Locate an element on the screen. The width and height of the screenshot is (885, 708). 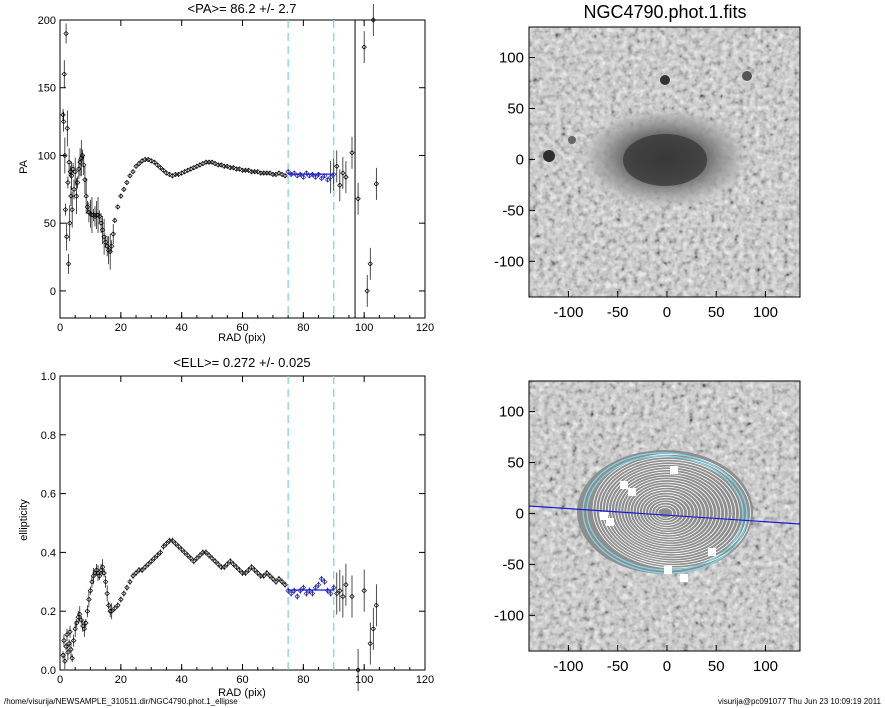
ell-chart-title: <ELL>= 0.272 +/- 0.025 is located at coordinates (241, 362).